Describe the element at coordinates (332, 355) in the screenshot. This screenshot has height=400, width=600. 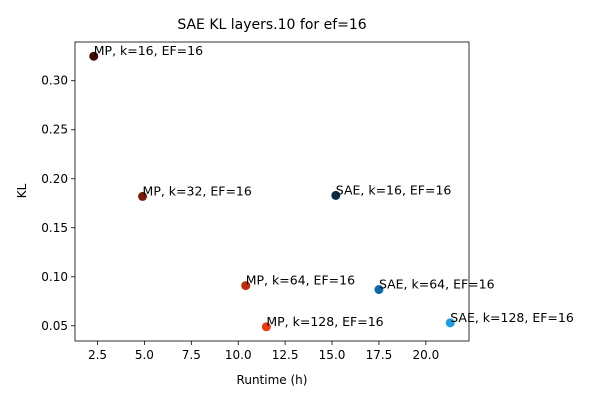
I see `x-tick-label: 15.0` at that location.